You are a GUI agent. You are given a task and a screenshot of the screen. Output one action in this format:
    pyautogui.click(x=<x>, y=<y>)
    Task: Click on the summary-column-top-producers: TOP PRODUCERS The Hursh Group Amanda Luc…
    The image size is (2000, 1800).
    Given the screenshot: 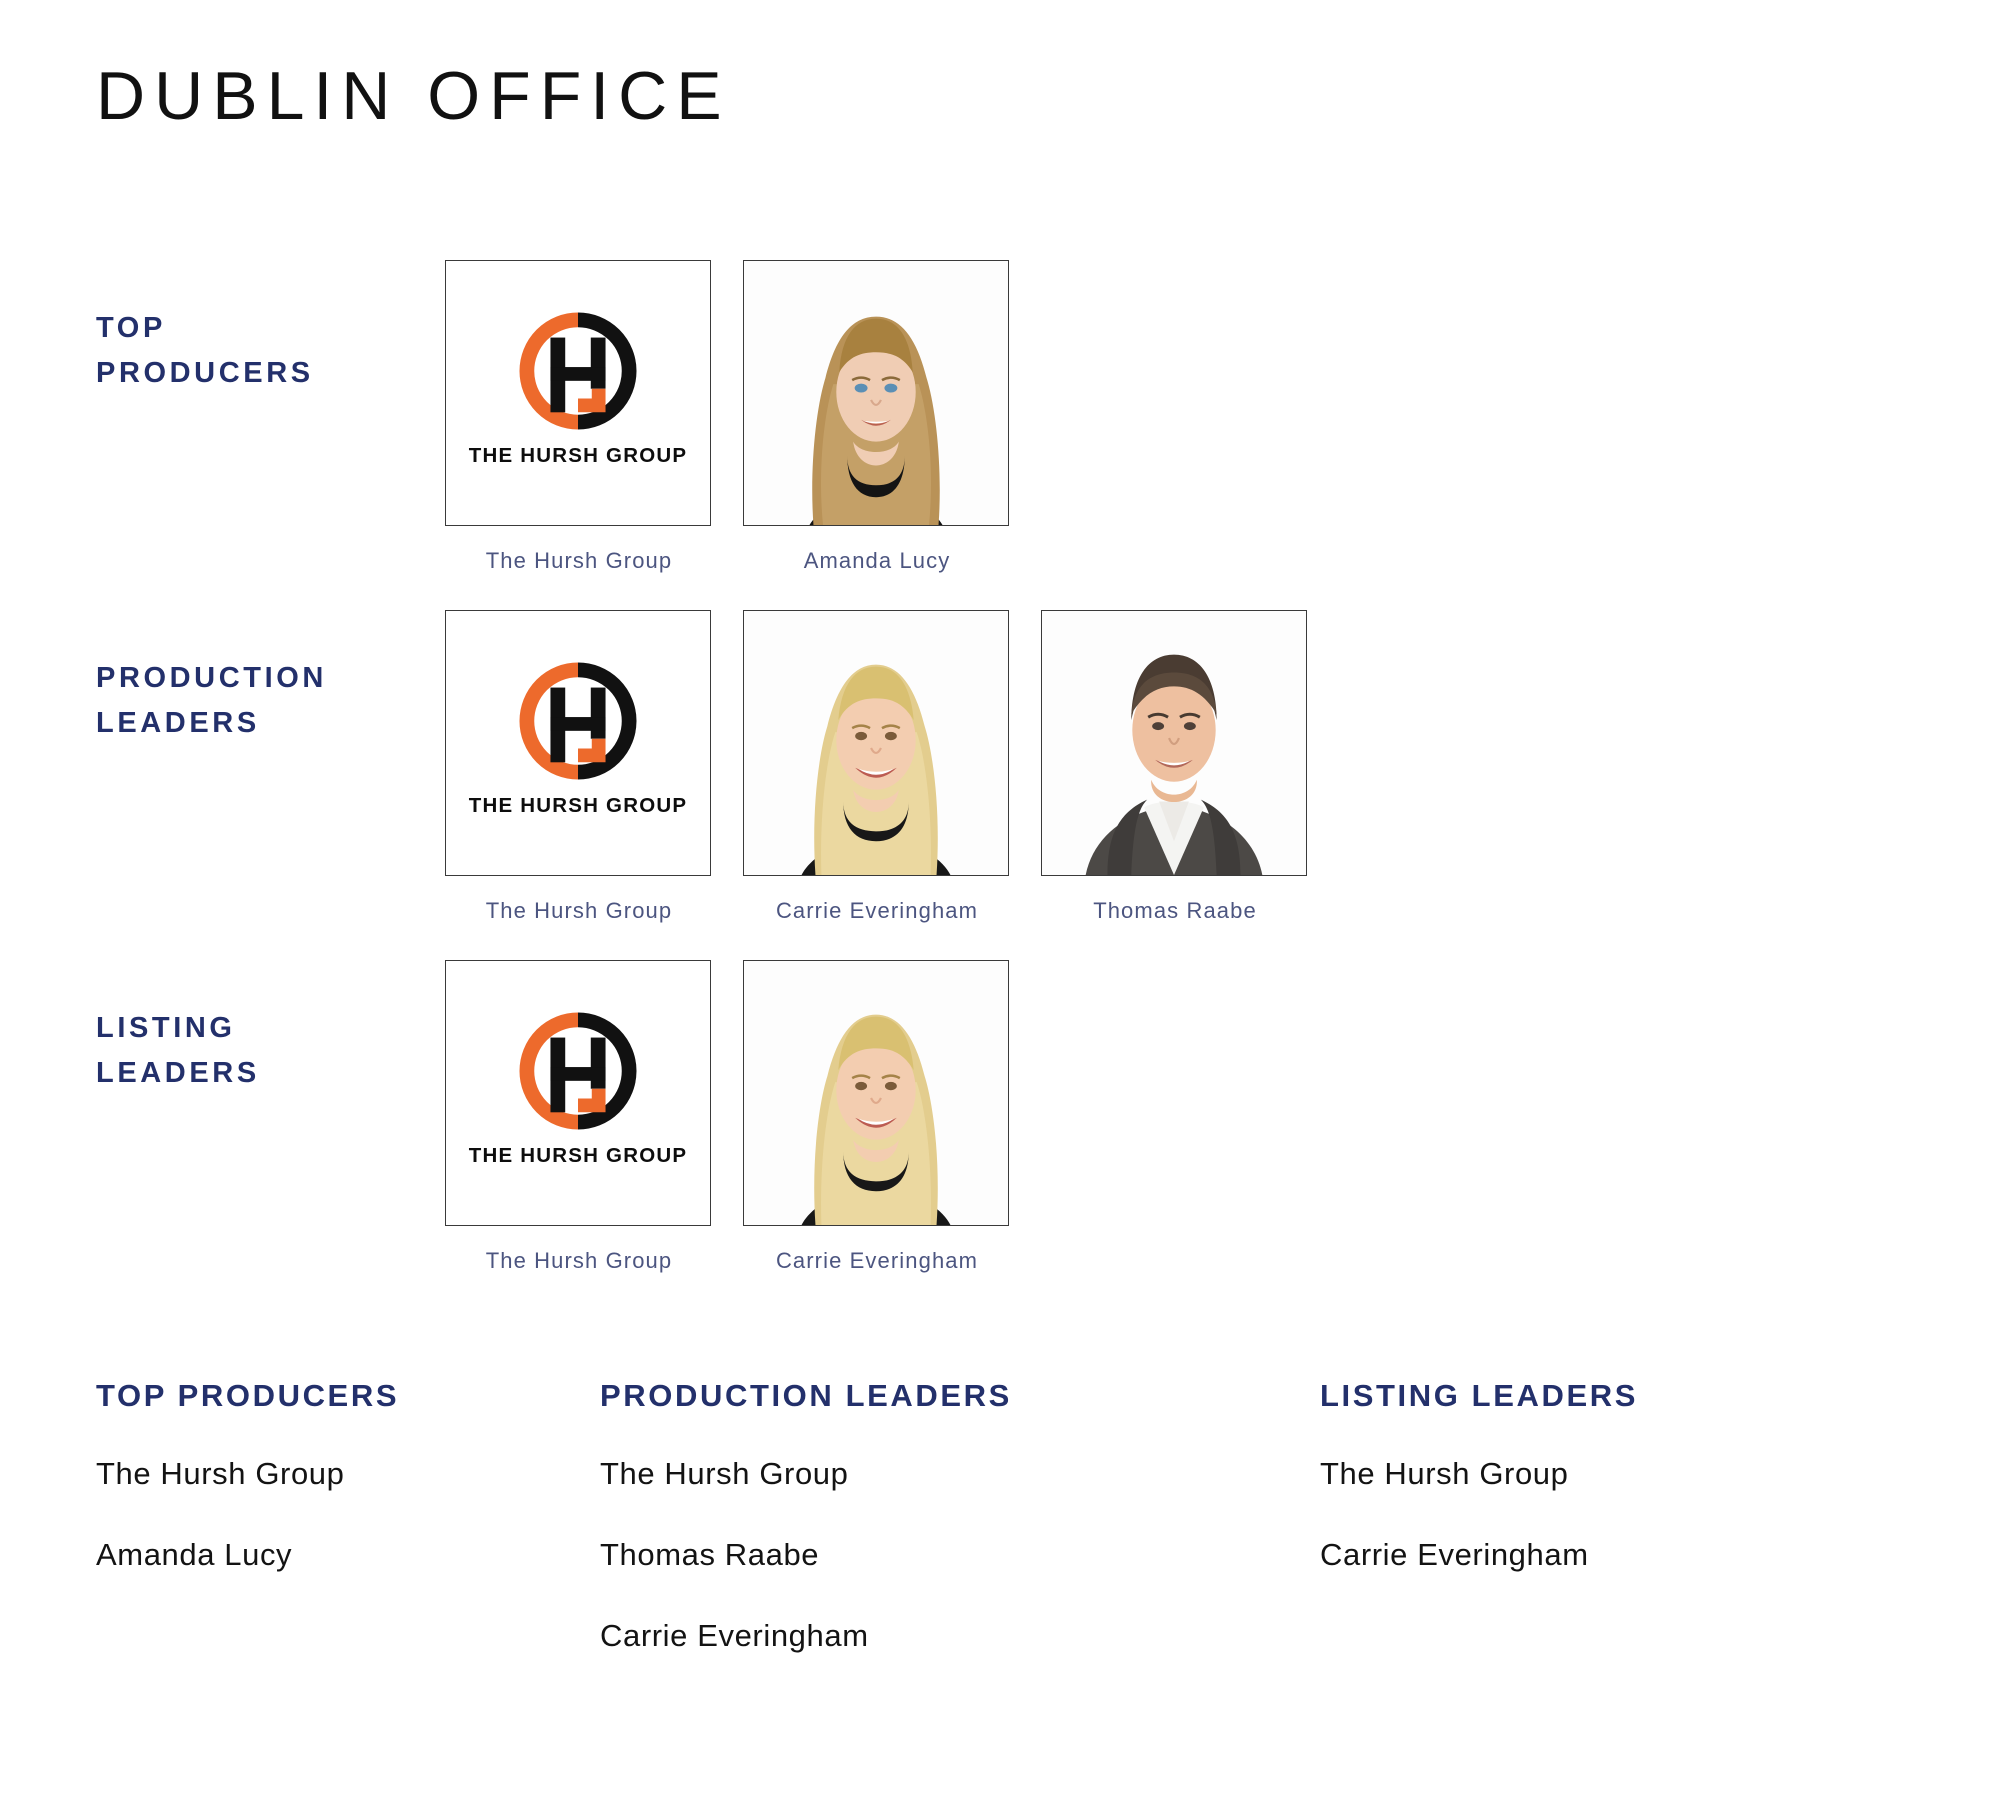 What is the action you would take?
    pyautogui.click(x=300, y=1538)
    